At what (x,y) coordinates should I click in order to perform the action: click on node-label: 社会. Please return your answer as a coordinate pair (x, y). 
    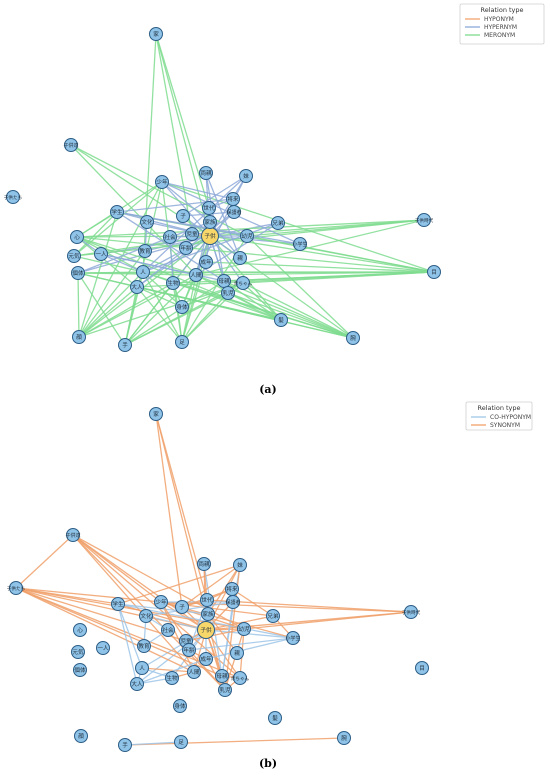
    Looking at the image, I should click on (170, 237).